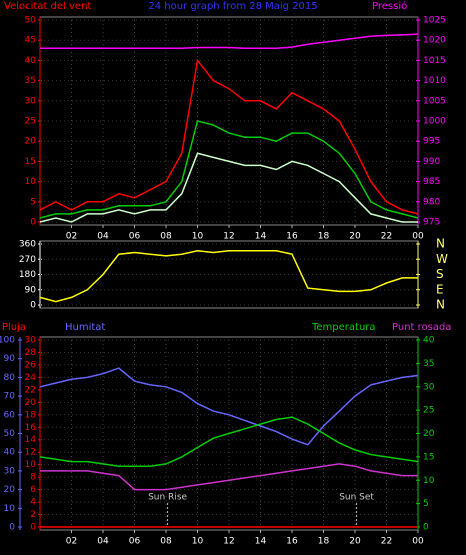  What do you see at coordinates (431, 162) in the screenshot?
I see `y-tick-label: 990` at bounding box center [431, 162].